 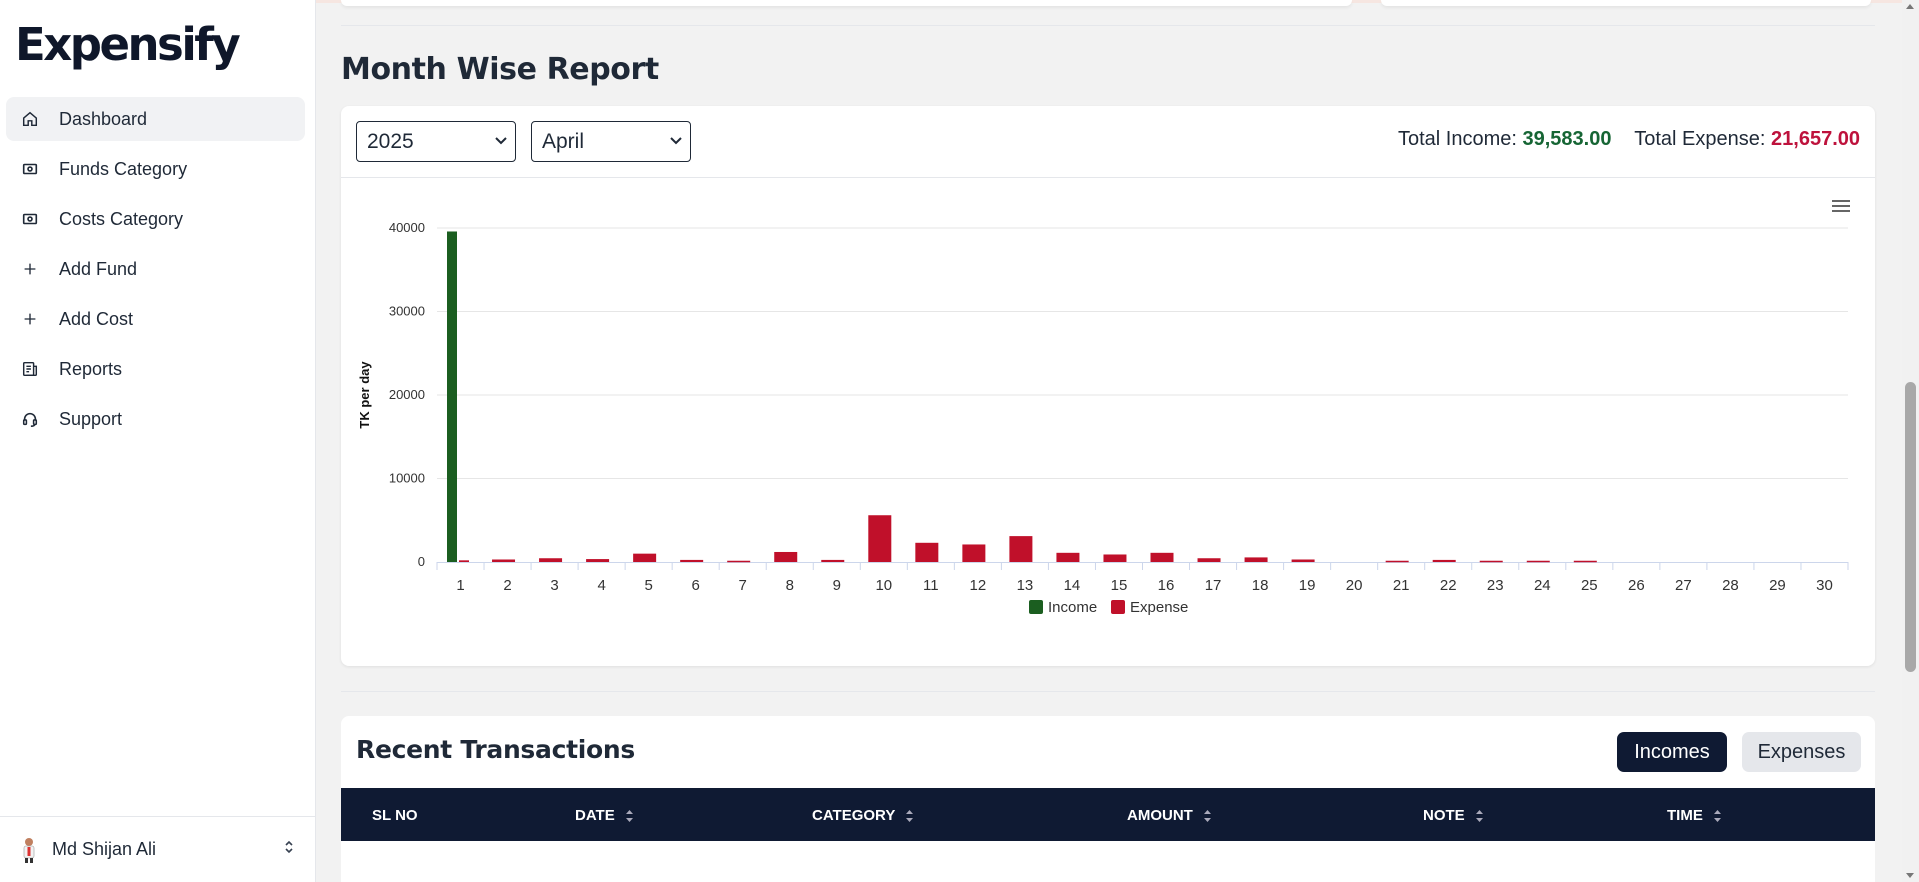 What do you see at coordinates (595, 815) in the screenshot?
I see `column-header-label: DATE` at bounding box center [595, 815].